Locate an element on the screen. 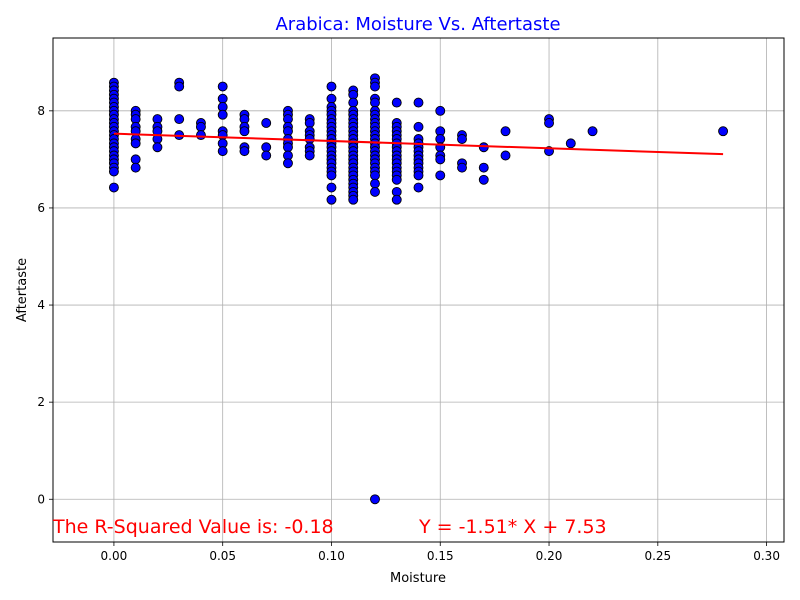  regression-line-group is located at coordinates (418, 144).